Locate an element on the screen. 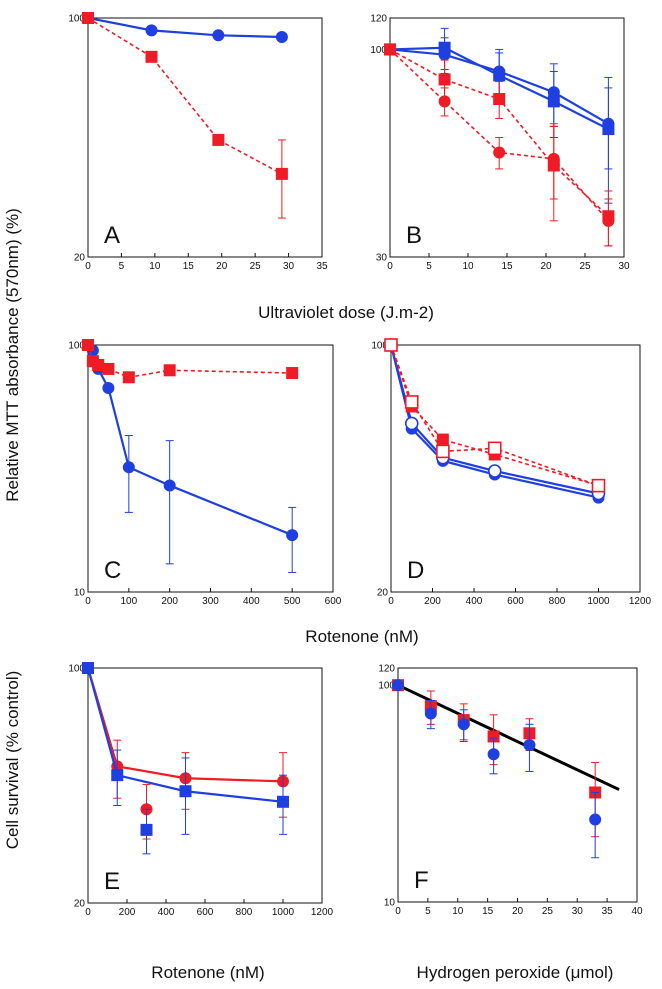 This screenshot has width=662, height=989. y-axis-title-bottom: Cell survival (% control) is located at coordinates (12, 760).